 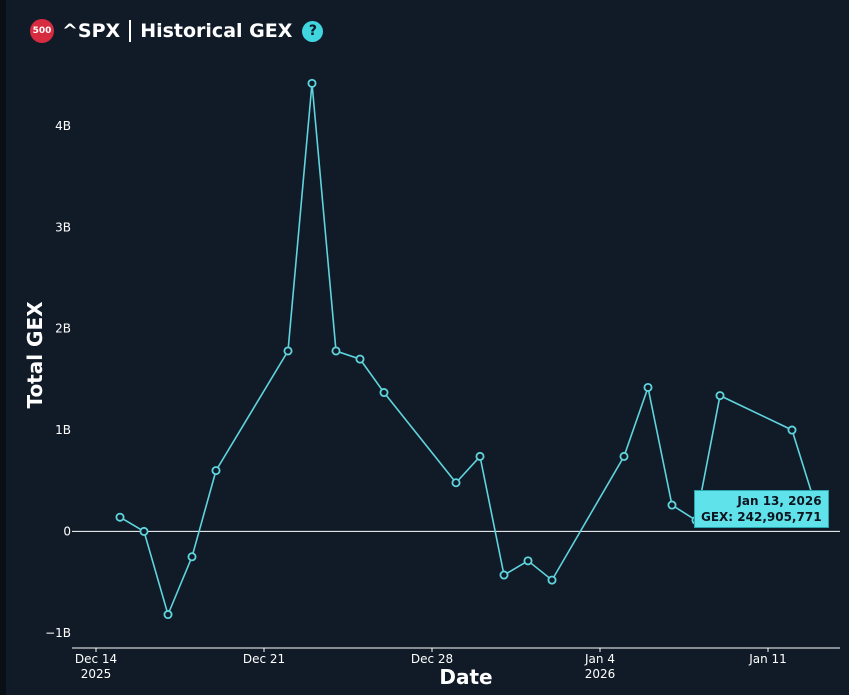 What do you see at coordinates (130, 31) in the screenshot?
I see `title-divider` at bounding box center [130, 31].